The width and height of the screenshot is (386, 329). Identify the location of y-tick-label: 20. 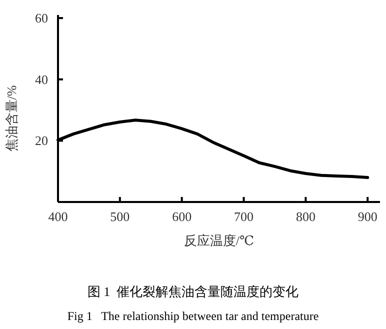
(41, 140).